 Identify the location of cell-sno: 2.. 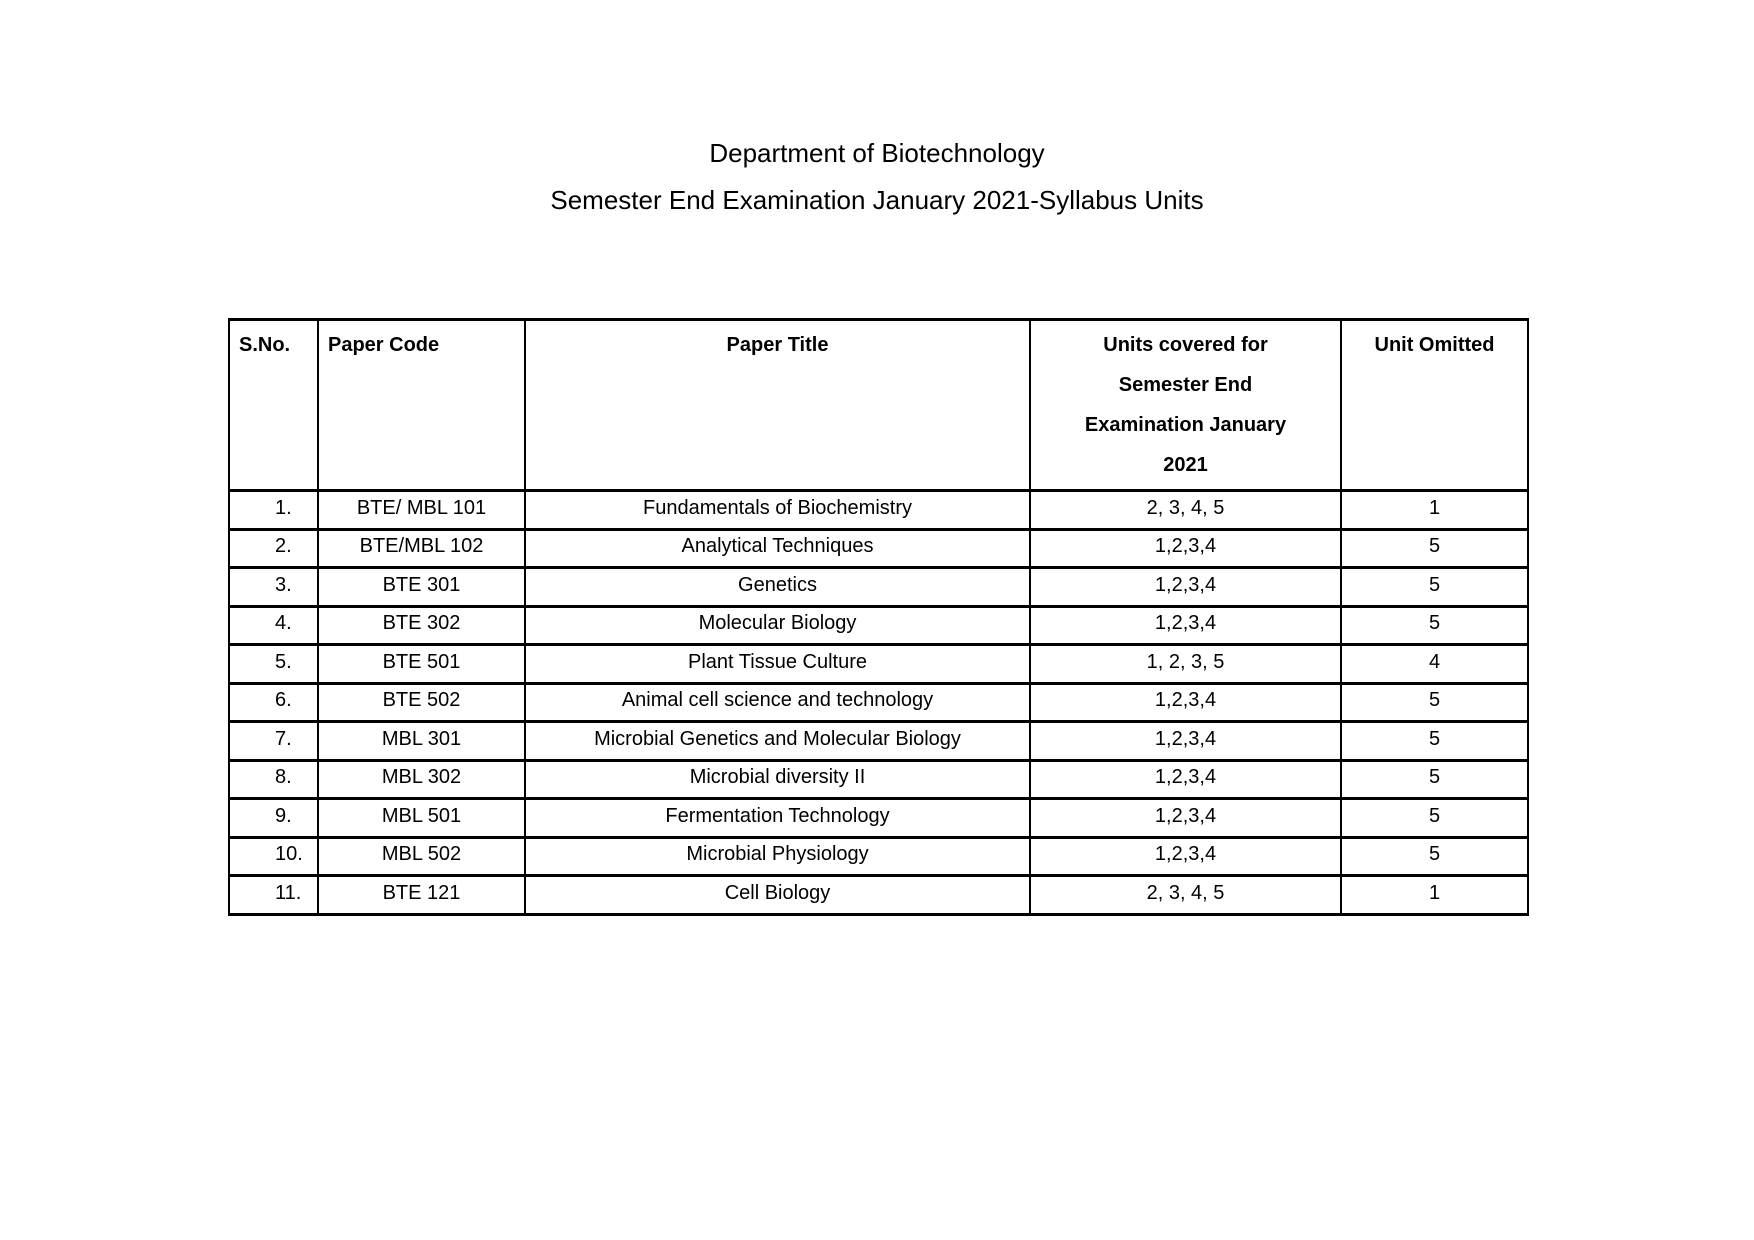
(273, 548).